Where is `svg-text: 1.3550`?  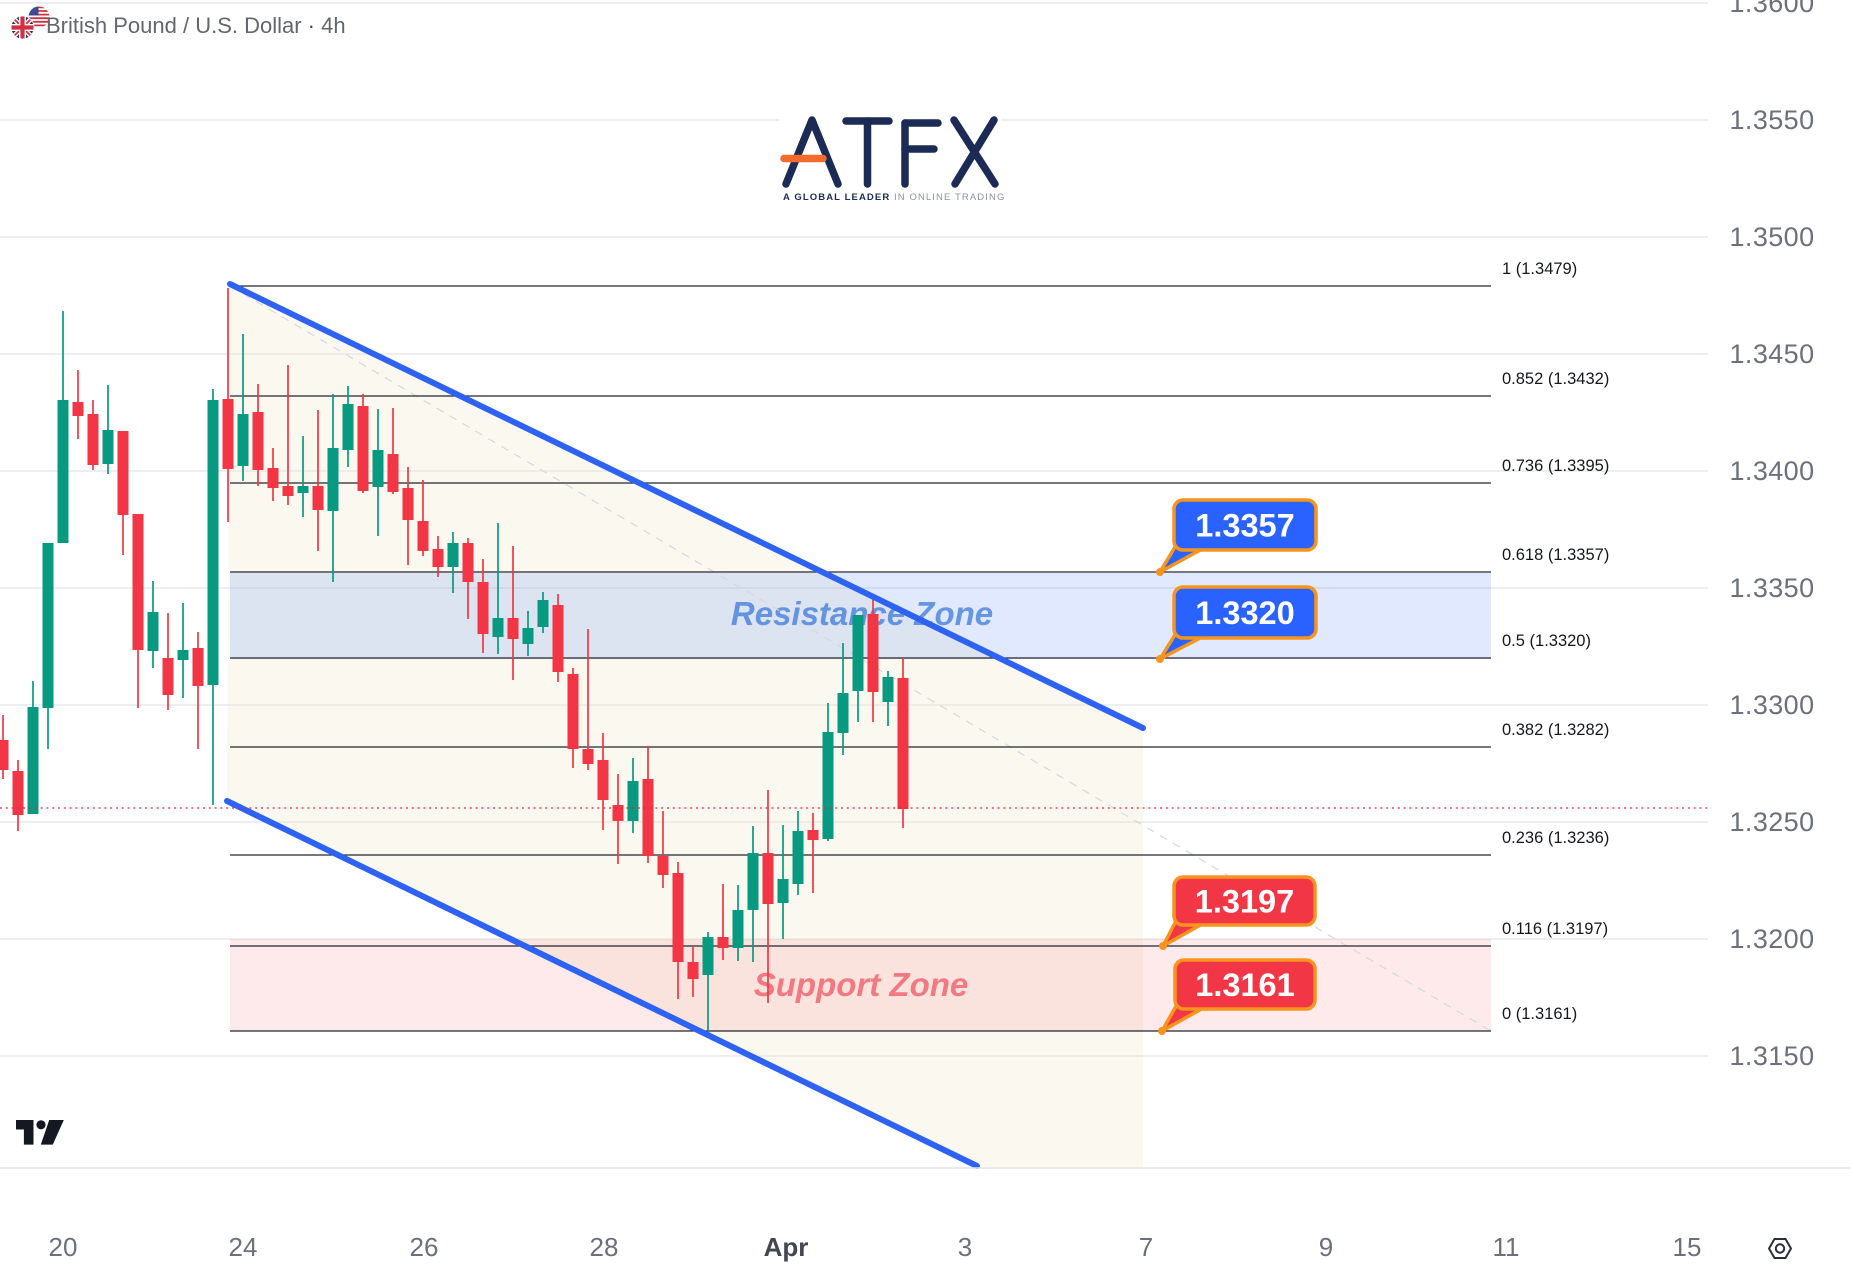
svg-text: 1.3550 is located at coordinates (1772, 120).